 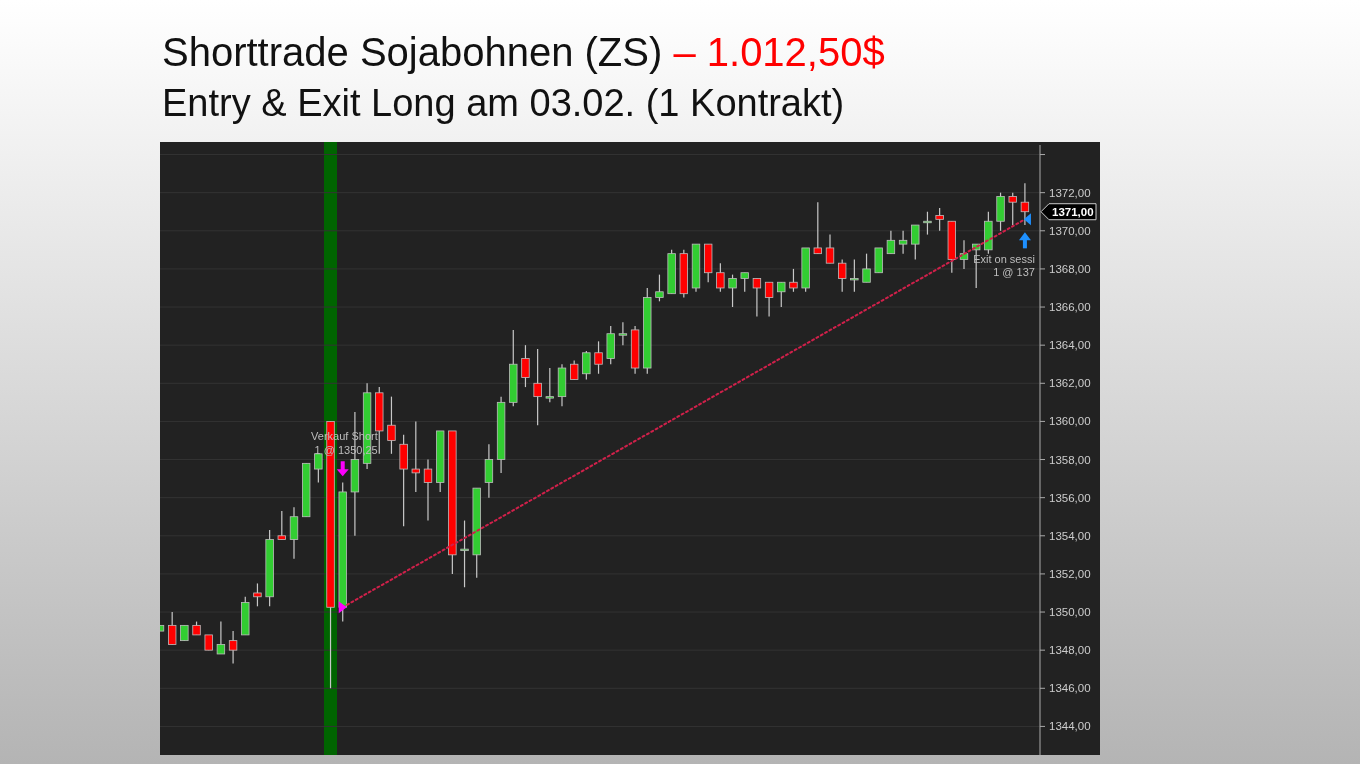 I want to click on y-tick-label: 1354,00, so click(x=1070, y=535).